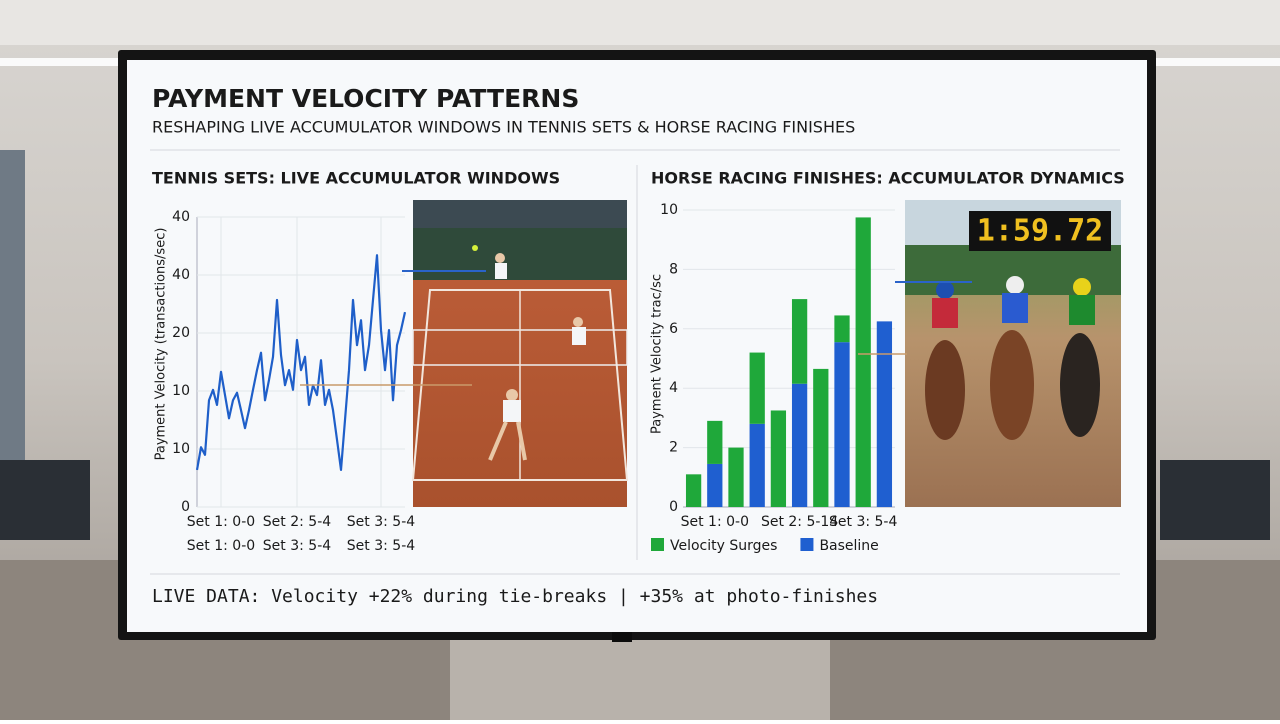 The height and width of the screenshot is (724, 1280). I want to click on ceiling, so click(640, 22).